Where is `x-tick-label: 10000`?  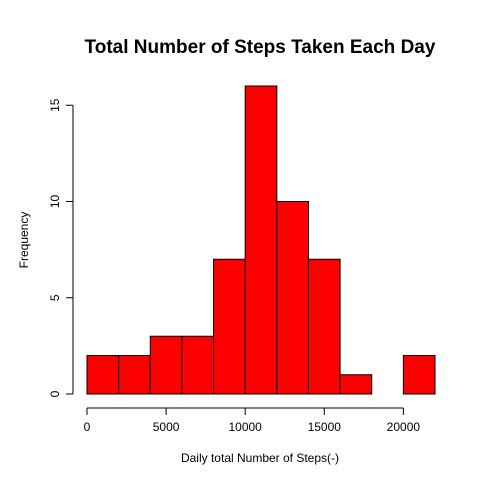 x-tick-label: 10000 is located at coordinates (245, 427).